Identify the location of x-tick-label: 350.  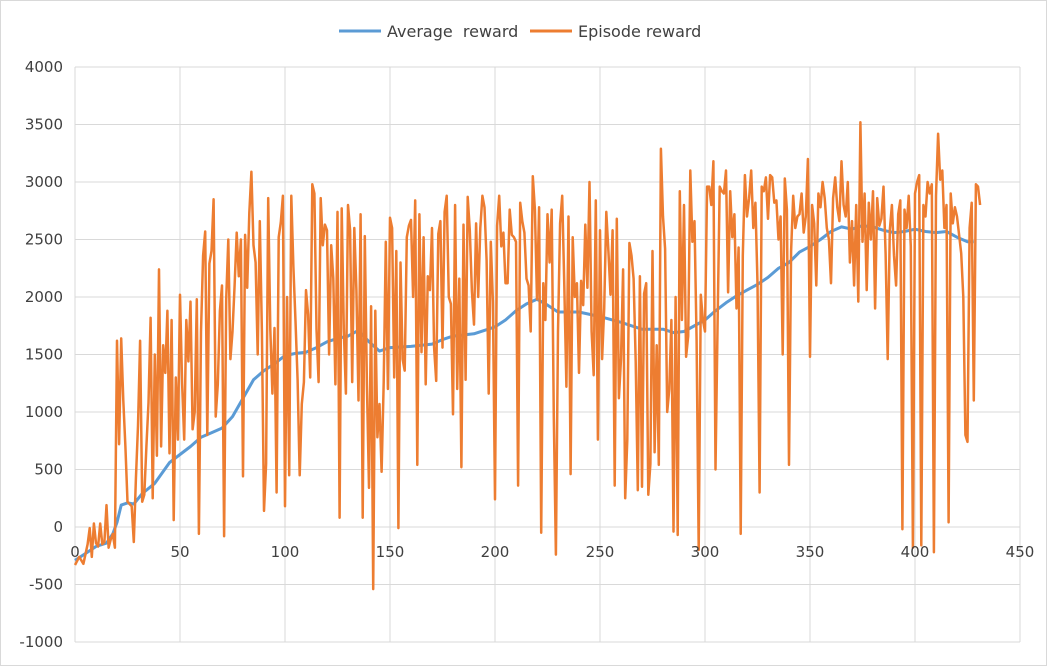
(810, 552).